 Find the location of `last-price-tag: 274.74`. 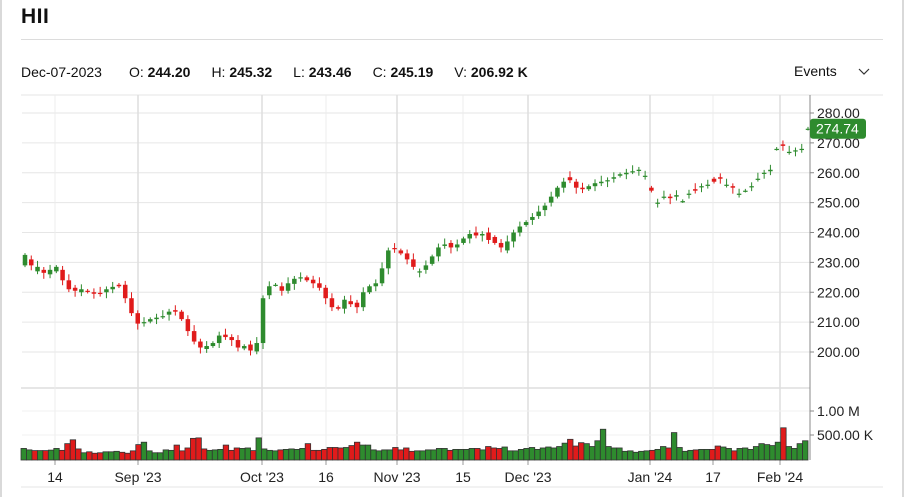

last-price-tag: 274.74 is located at coordinates (838, 128).